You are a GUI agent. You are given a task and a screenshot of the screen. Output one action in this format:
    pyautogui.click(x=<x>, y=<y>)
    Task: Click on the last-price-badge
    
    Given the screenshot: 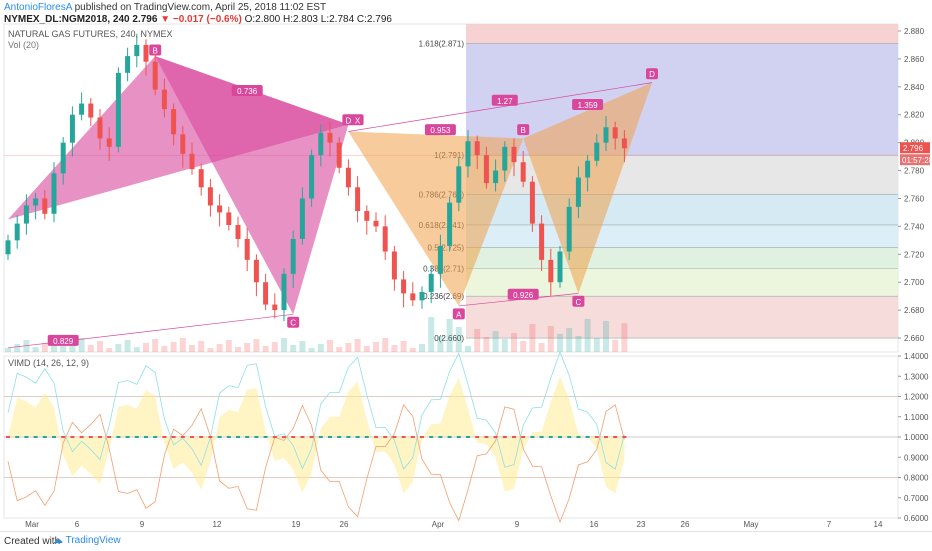 What is the action you would take?
    pyautogui.click(x=915, y=148)
    